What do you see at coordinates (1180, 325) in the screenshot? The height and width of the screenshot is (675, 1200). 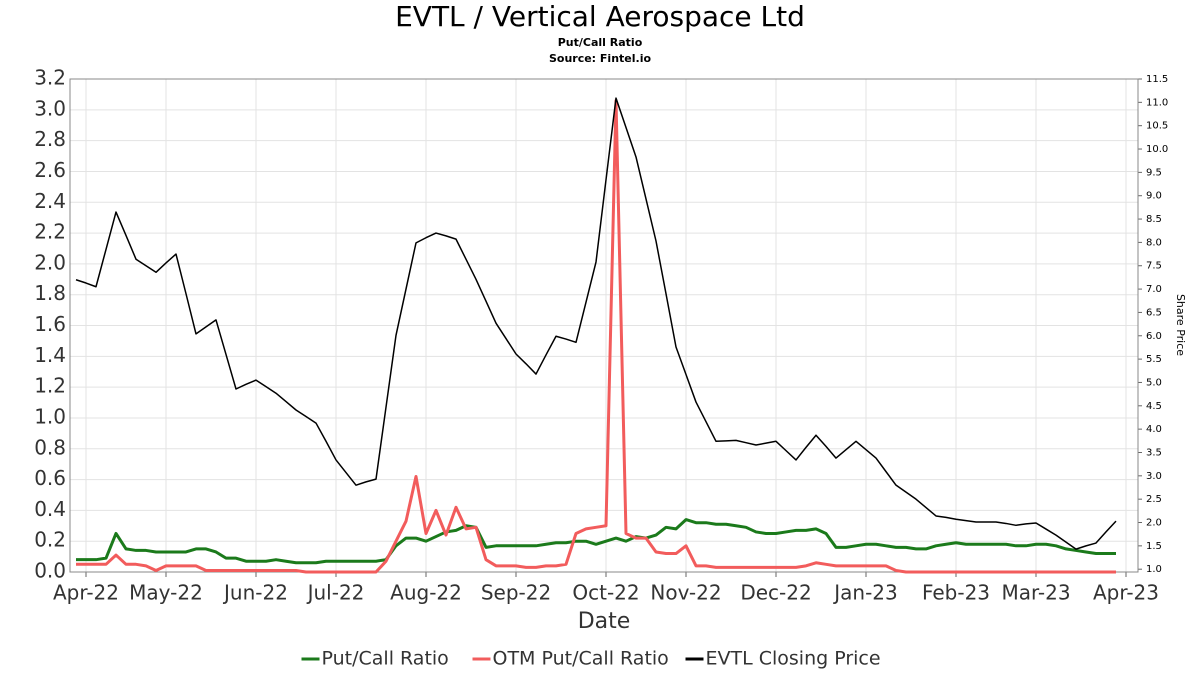 I see `y2-axis-title: Share Price` at bounding box center [1180, 325].